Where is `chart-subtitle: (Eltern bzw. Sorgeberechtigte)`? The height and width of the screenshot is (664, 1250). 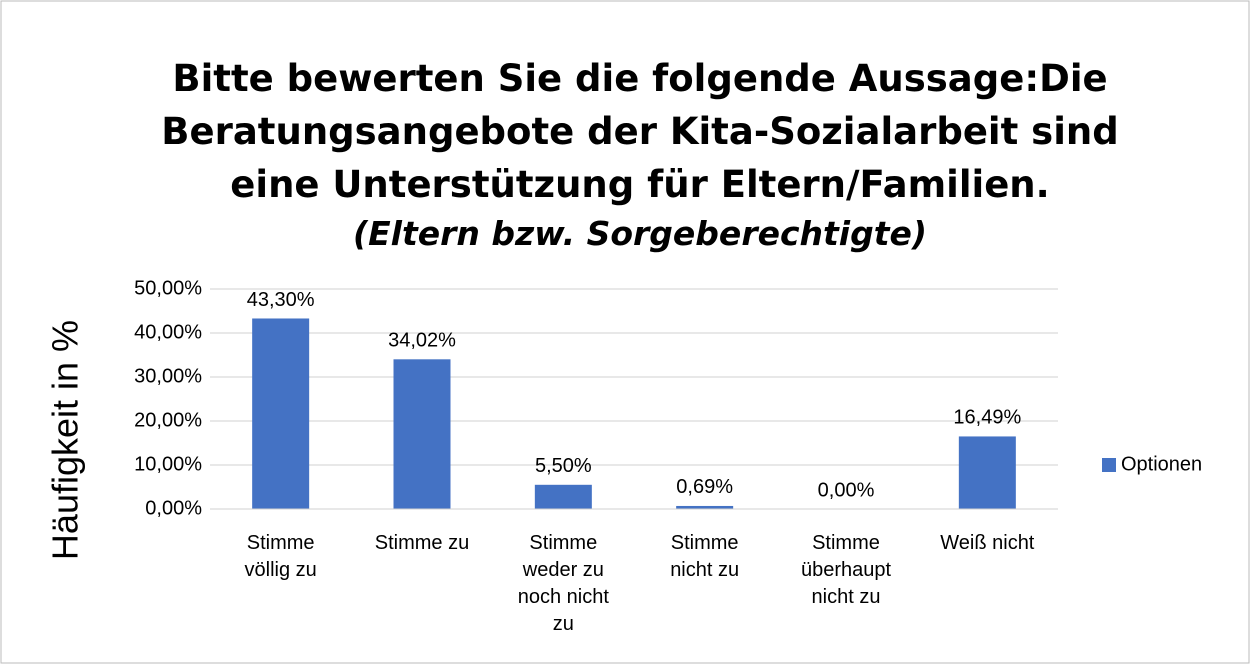 chart-subtitle: (Eltern bzw. Sorgeberechtigte) is located at coordinates (640, 233).